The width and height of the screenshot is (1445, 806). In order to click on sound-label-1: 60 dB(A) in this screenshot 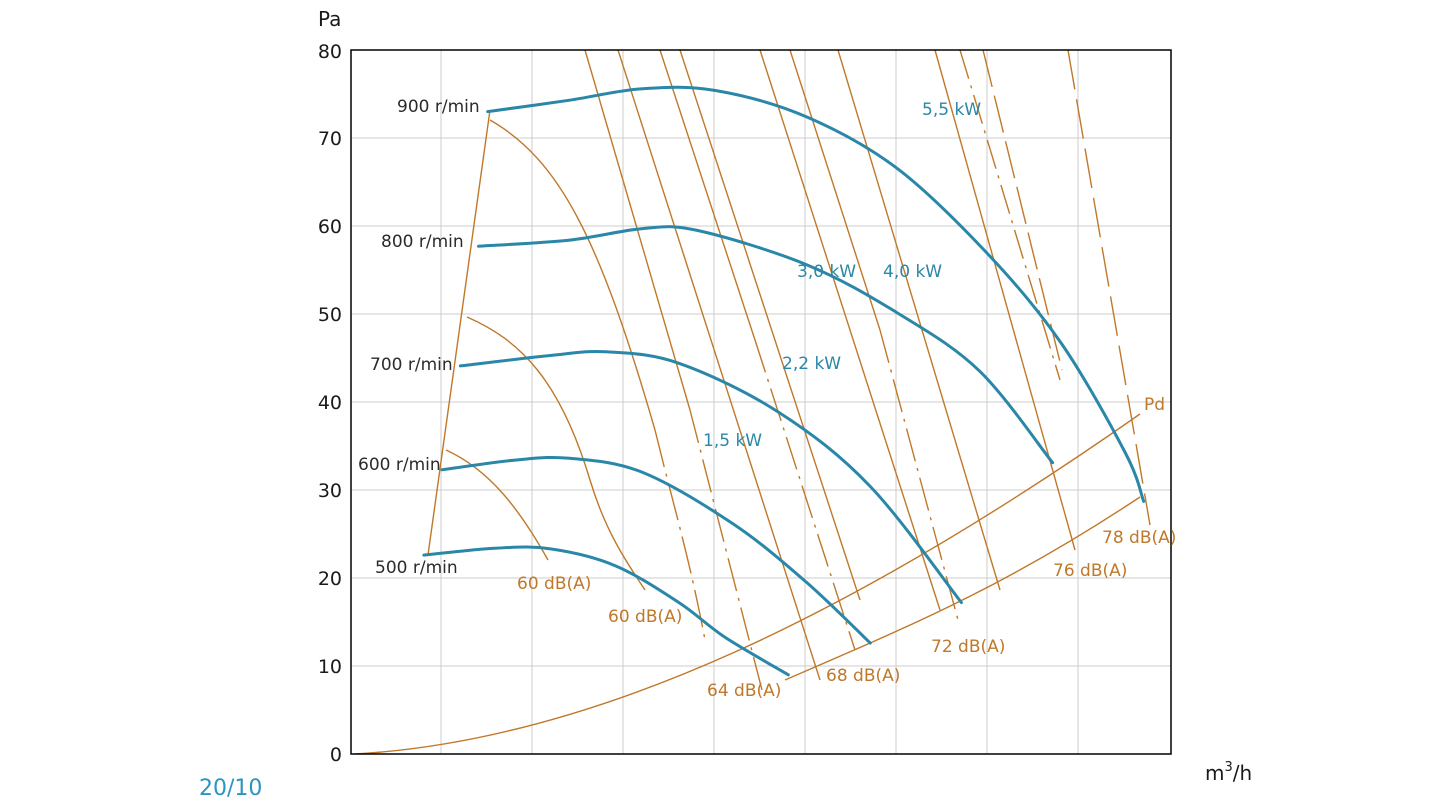, I will do `click(554, 584)`.